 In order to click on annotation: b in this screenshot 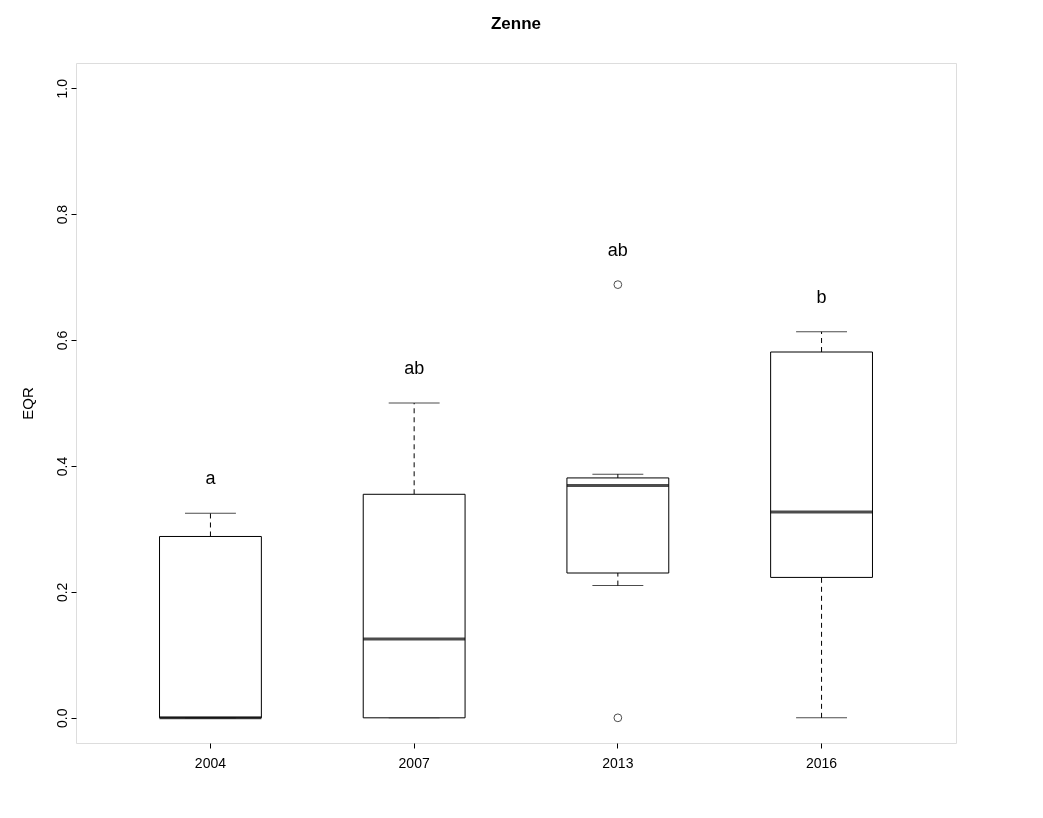, I will do `click(821, 296)`.